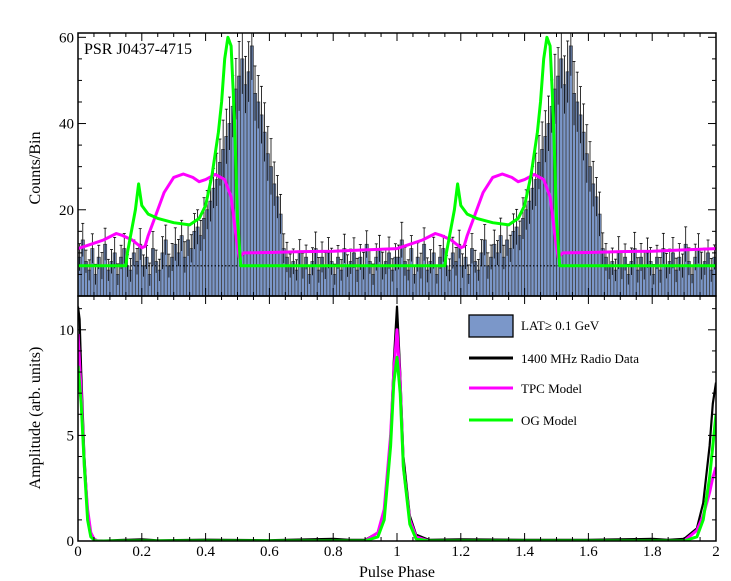 The width and height of the screenshot is (731, 581). What do you see at coordinates (652, 552) in the screenshot?
I see `x-tick-label: 1.8` at bounding box center [652, 552].